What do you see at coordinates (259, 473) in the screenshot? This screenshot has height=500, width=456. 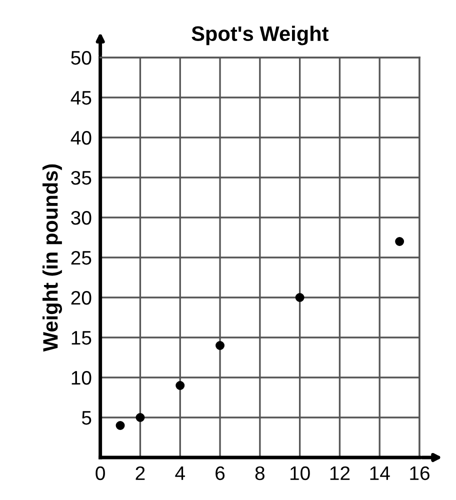 I see `x-tick-label: 8` at bounding box center [259, 473].